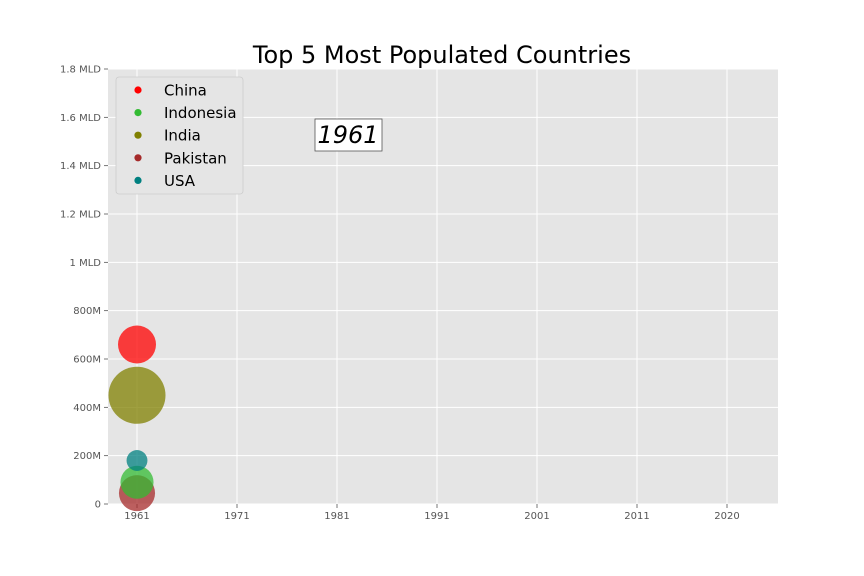 The height and width of the screenshot is (576, 864). I want to click on x-tick-label: 1971, so click(236, 516).